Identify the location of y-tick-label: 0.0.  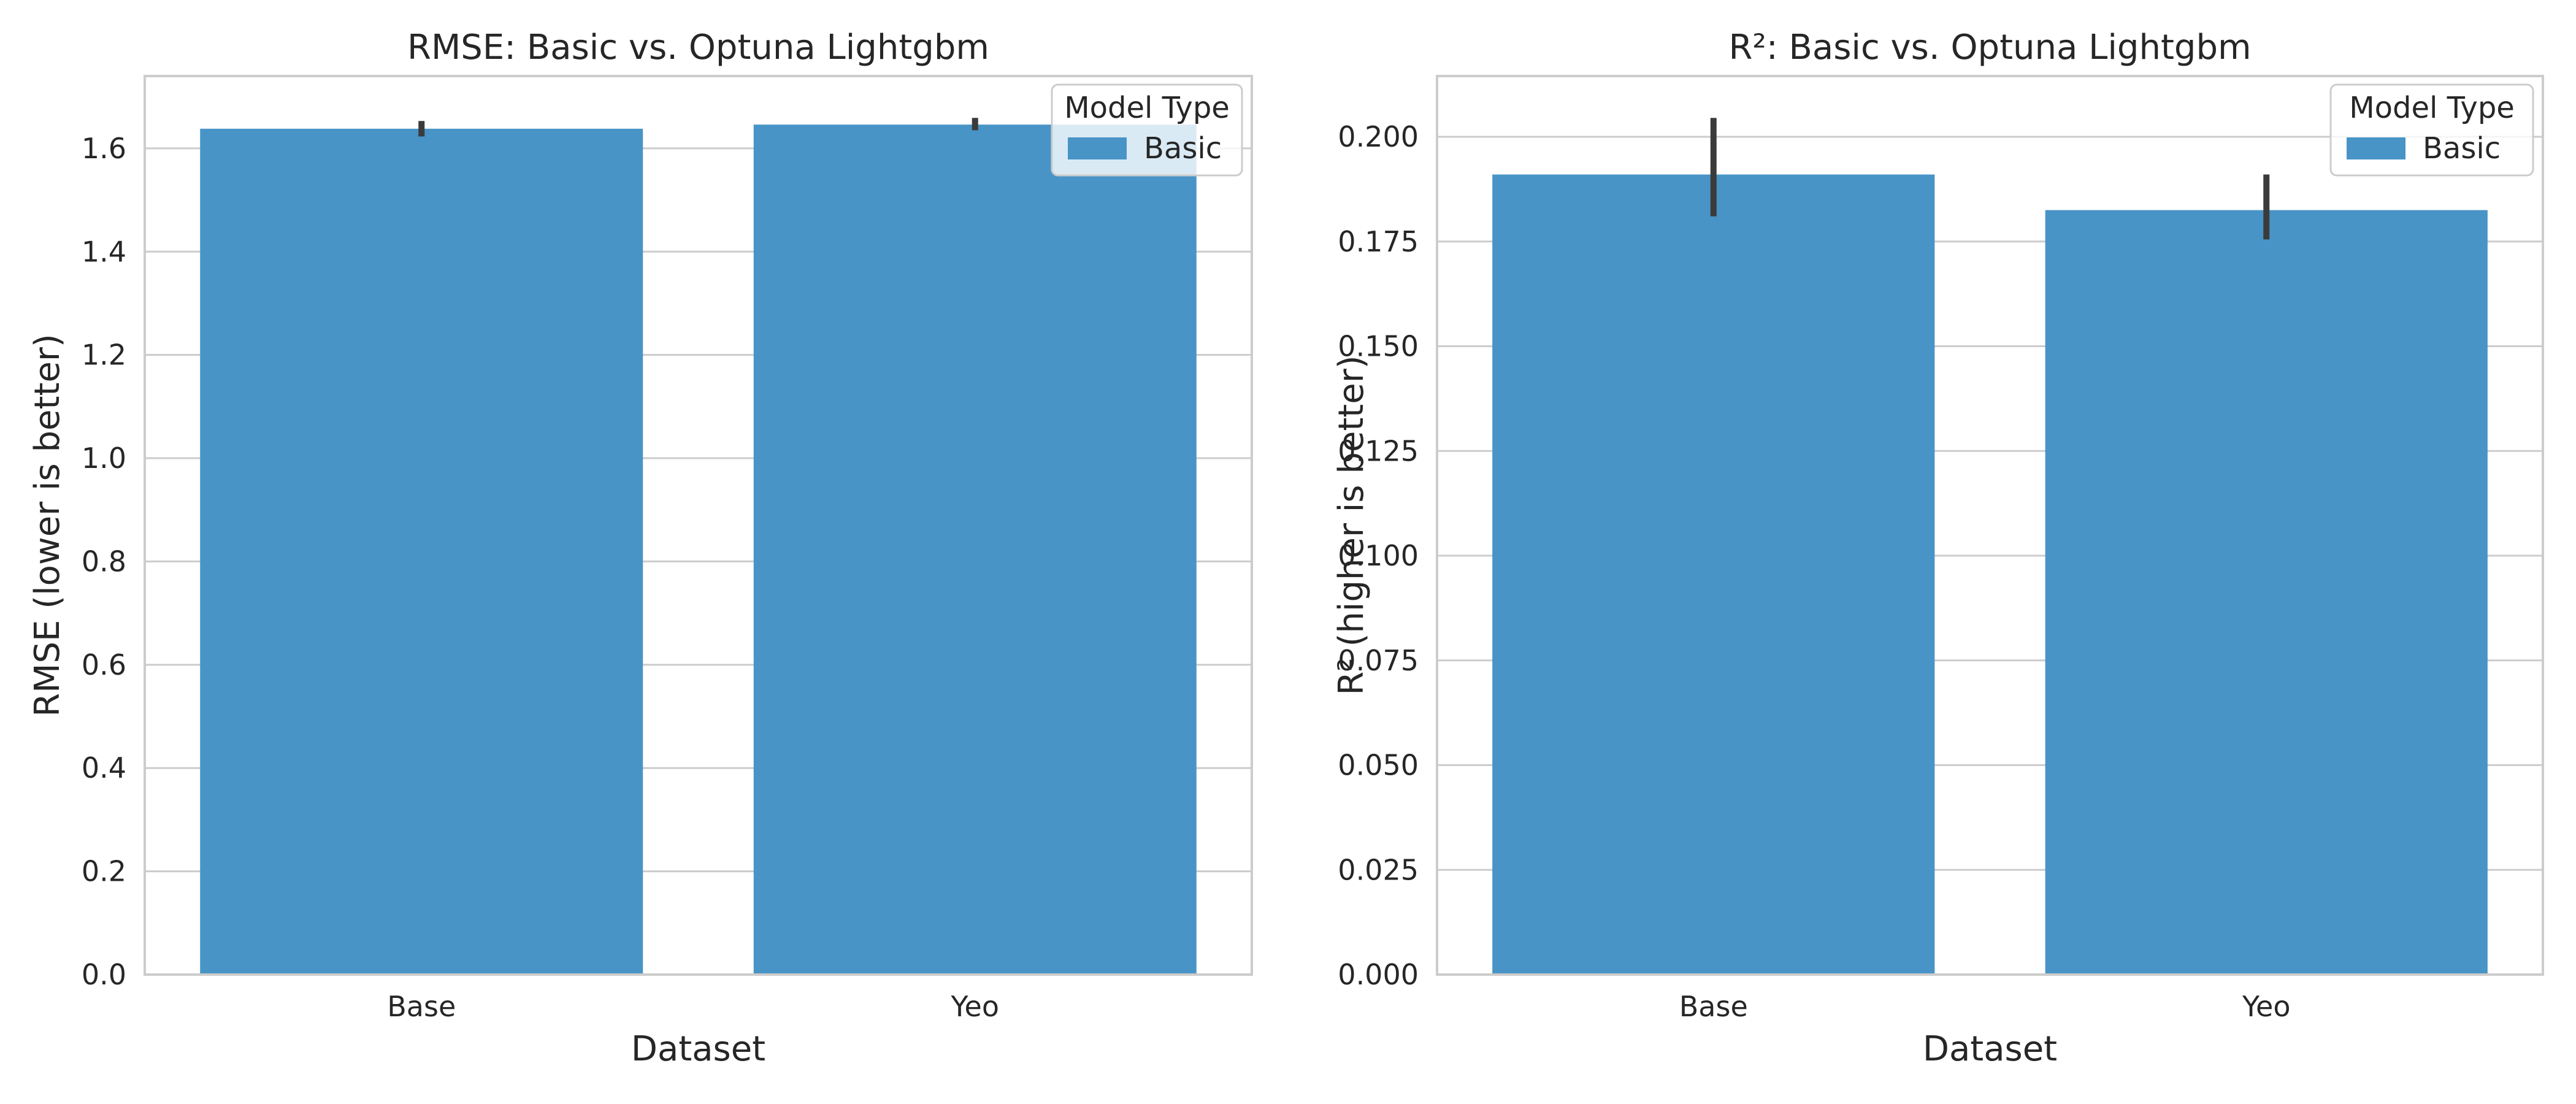
(104, 974).